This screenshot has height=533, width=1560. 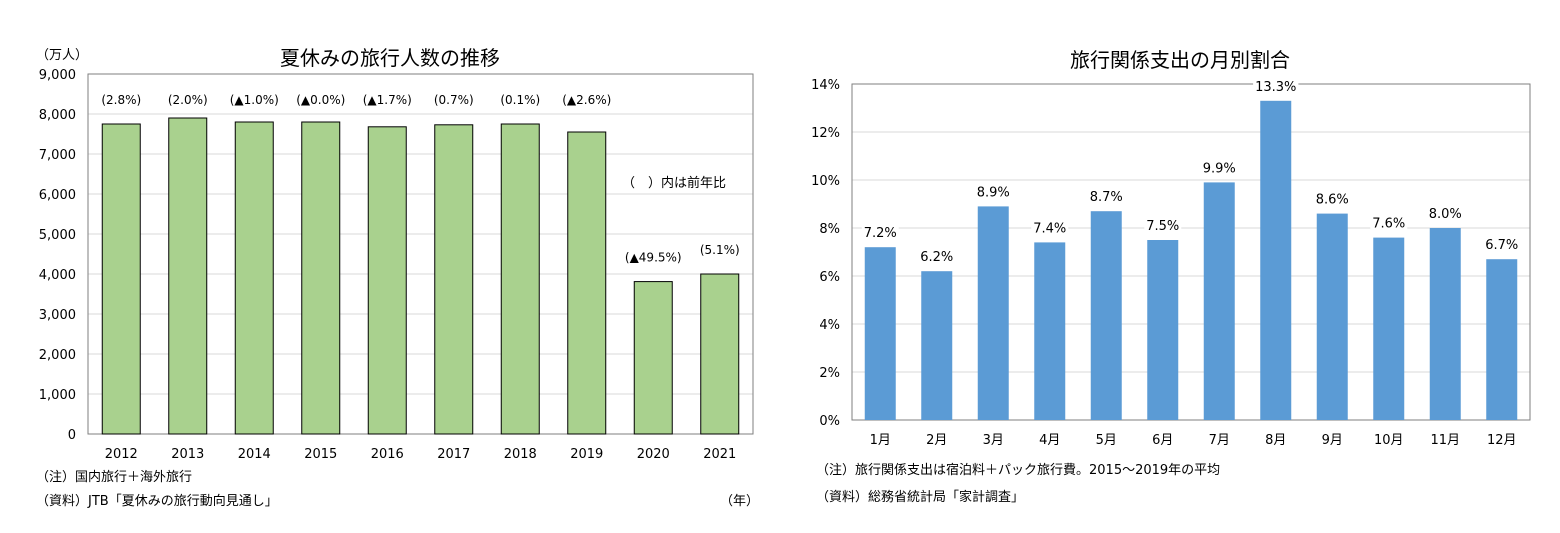 I want to click on y-tick-label: 8,000, so click(x=57, y=115).